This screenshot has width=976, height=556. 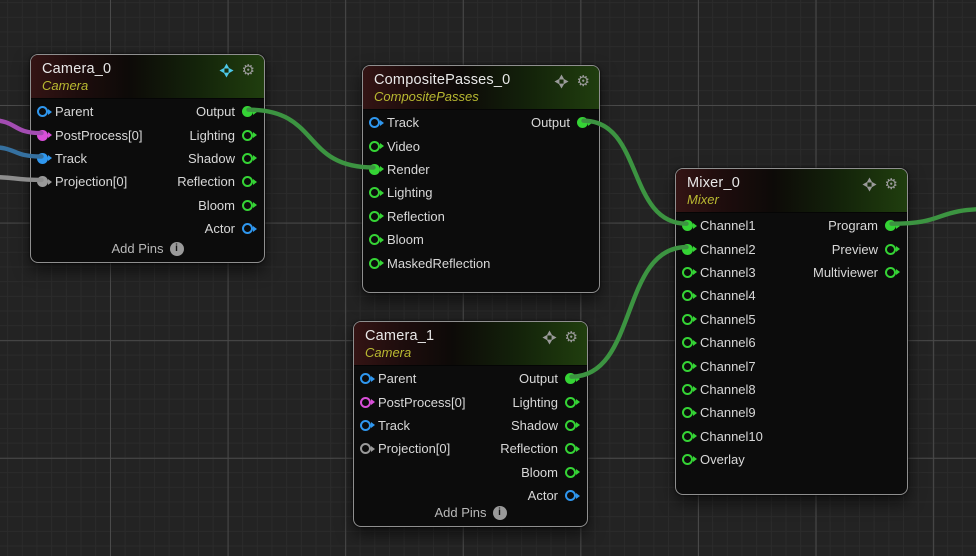 I want to click on pin-channel7-input, so click(x=689, y=366).